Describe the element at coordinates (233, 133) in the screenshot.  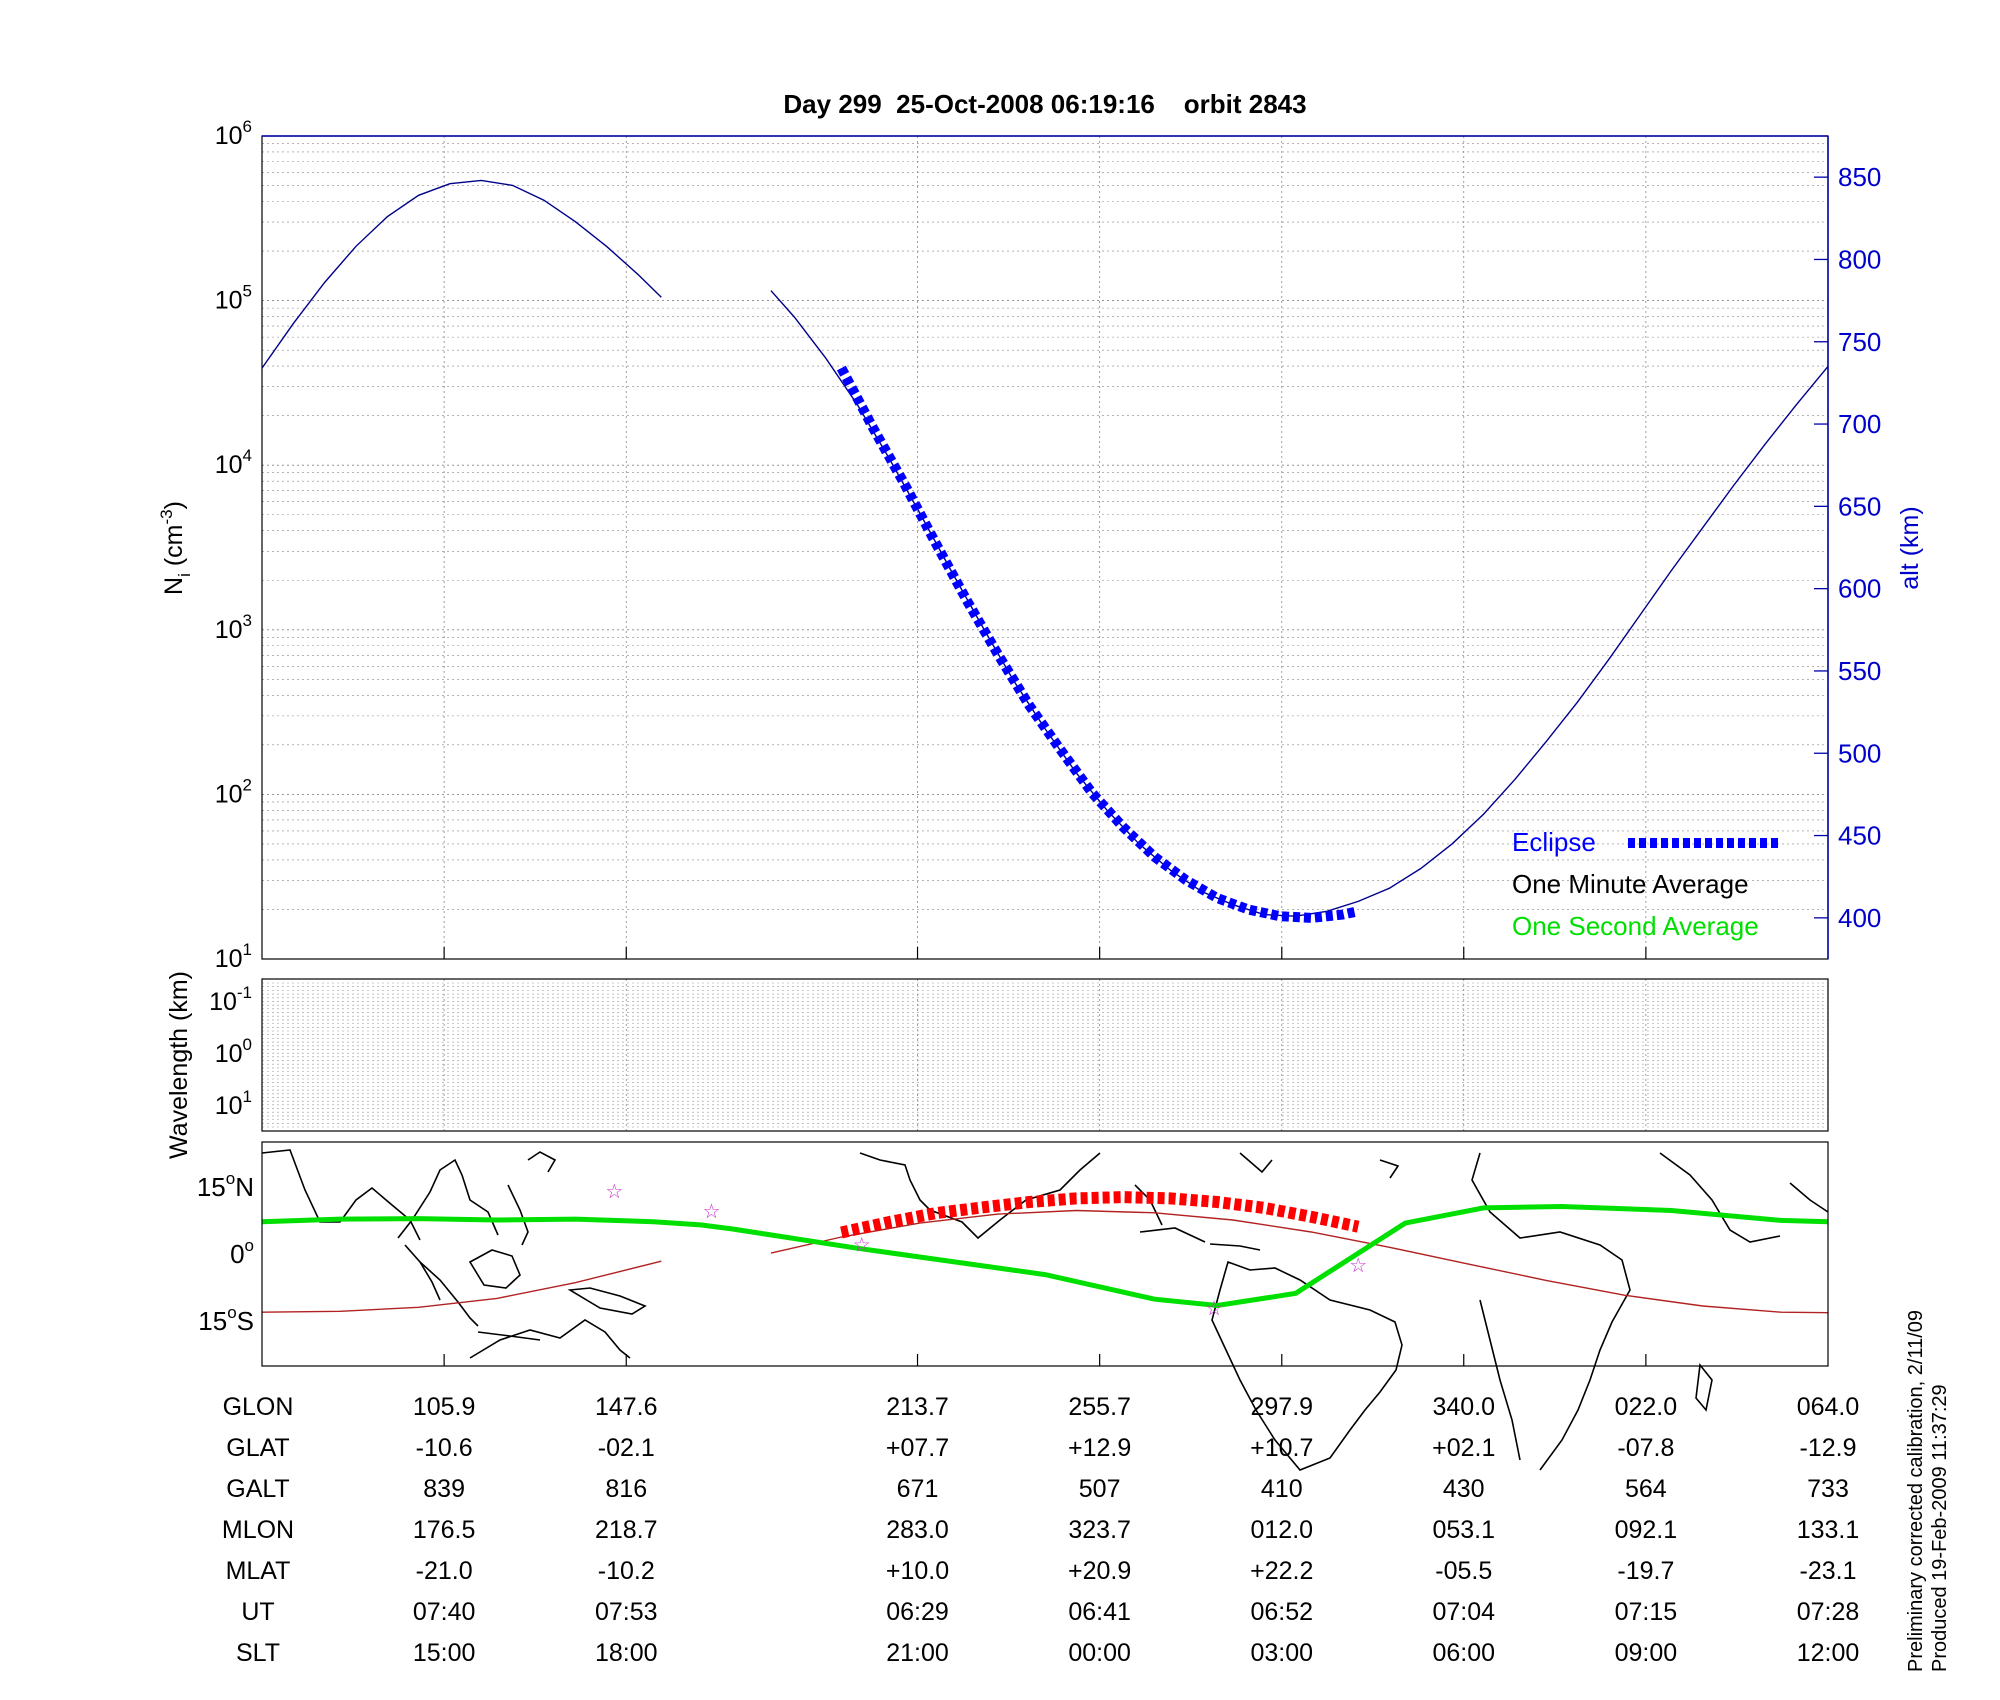
I see `y-tick-label-density: 10⁶` at that location.